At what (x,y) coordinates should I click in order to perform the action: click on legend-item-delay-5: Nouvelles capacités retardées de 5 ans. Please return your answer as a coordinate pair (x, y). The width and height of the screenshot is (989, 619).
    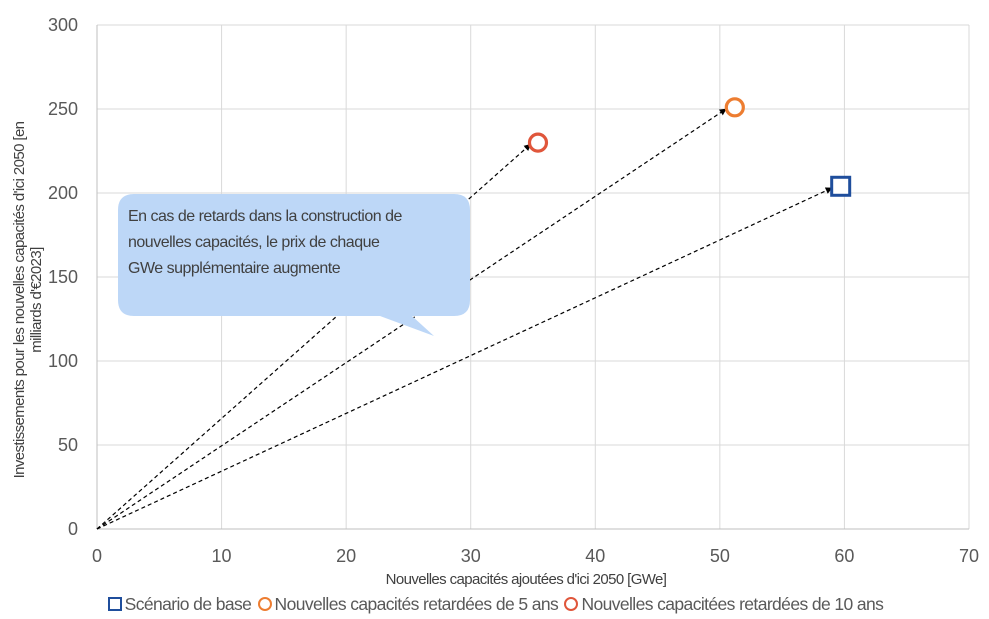
    Looking at the image, I should click on (407, 604).